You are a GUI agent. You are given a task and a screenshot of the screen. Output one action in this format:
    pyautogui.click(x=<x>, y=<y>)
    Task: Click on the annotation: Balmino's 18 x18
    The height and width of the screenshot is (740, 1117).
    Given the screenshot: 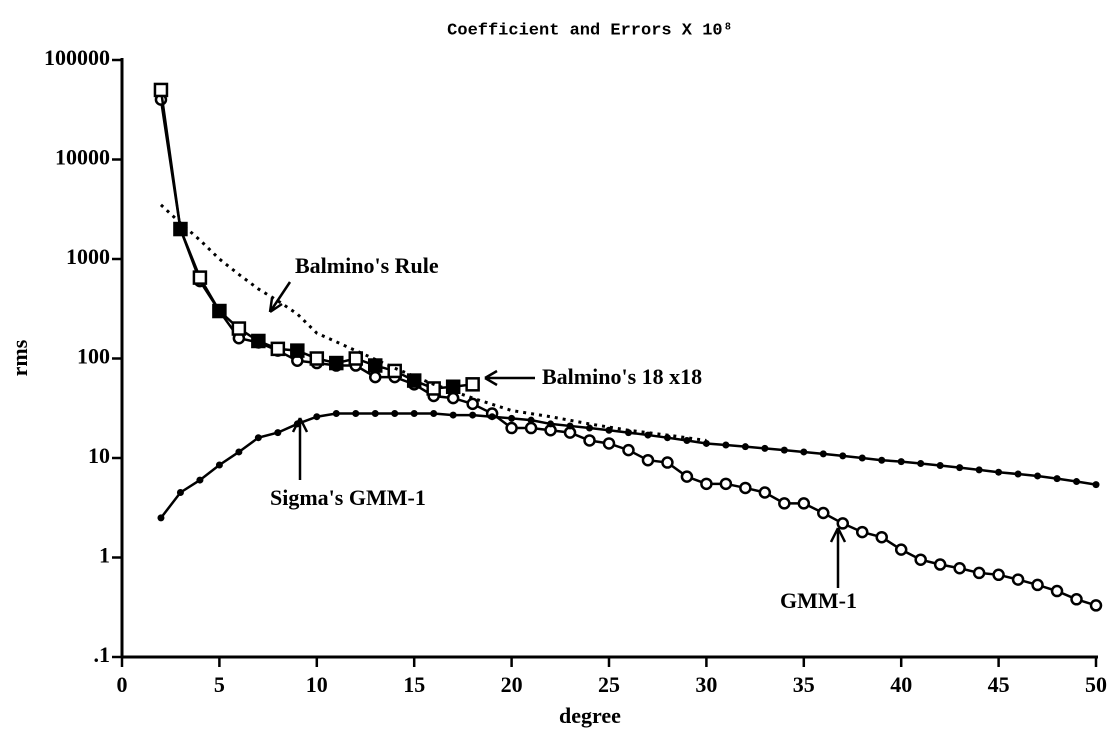 What is the action you would take?
    pyautogui.click(x=622, y=376)
    